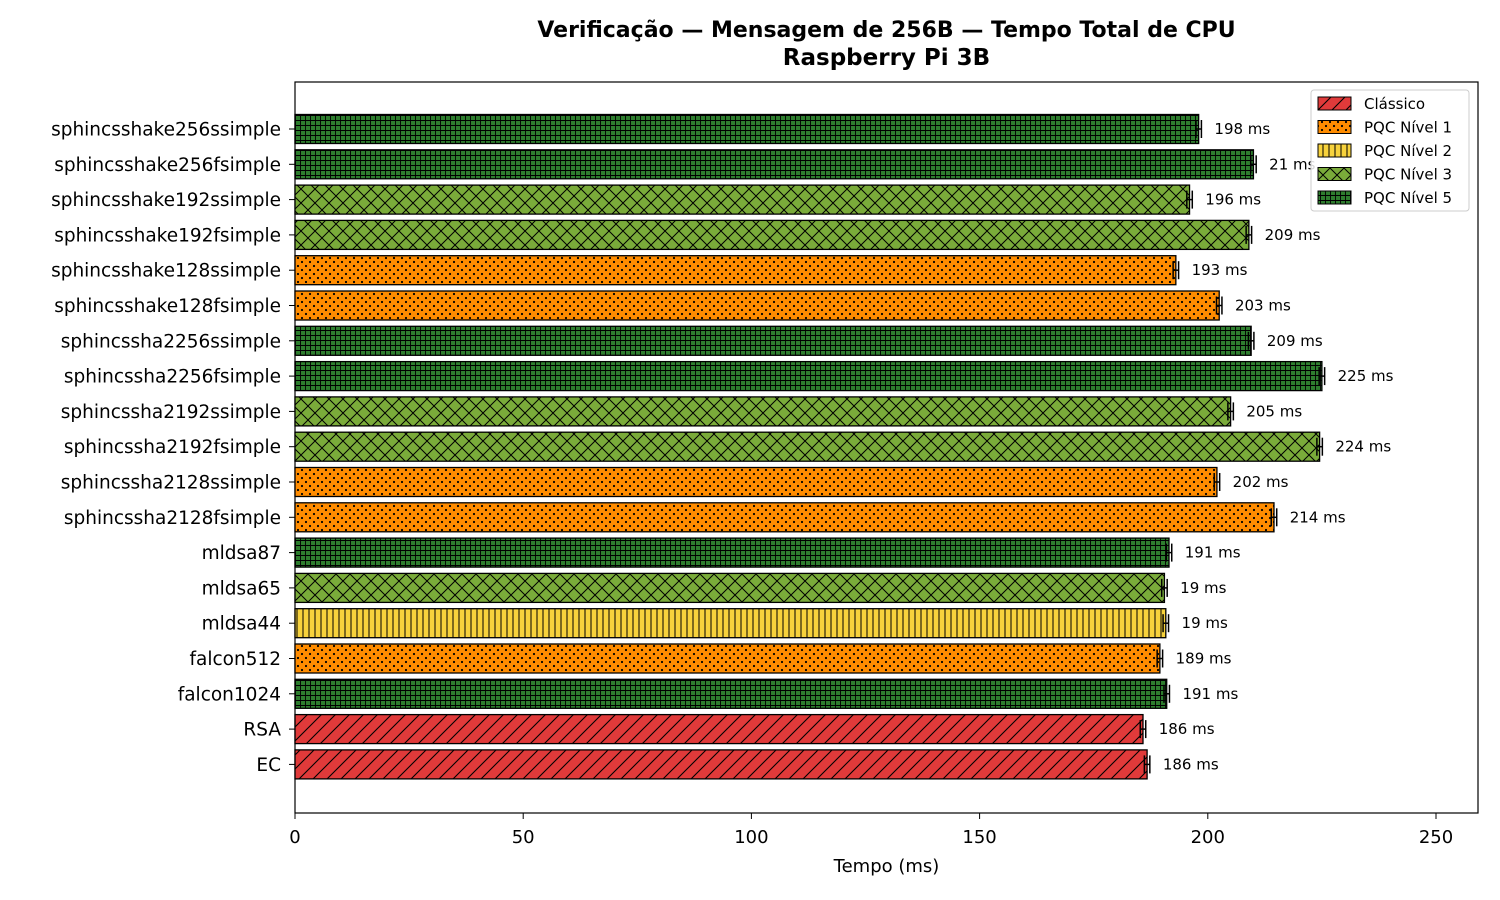  Describe the element at coordinates (1394, 104) in the screenshot. I see `legend-label: Clássico` at that location.